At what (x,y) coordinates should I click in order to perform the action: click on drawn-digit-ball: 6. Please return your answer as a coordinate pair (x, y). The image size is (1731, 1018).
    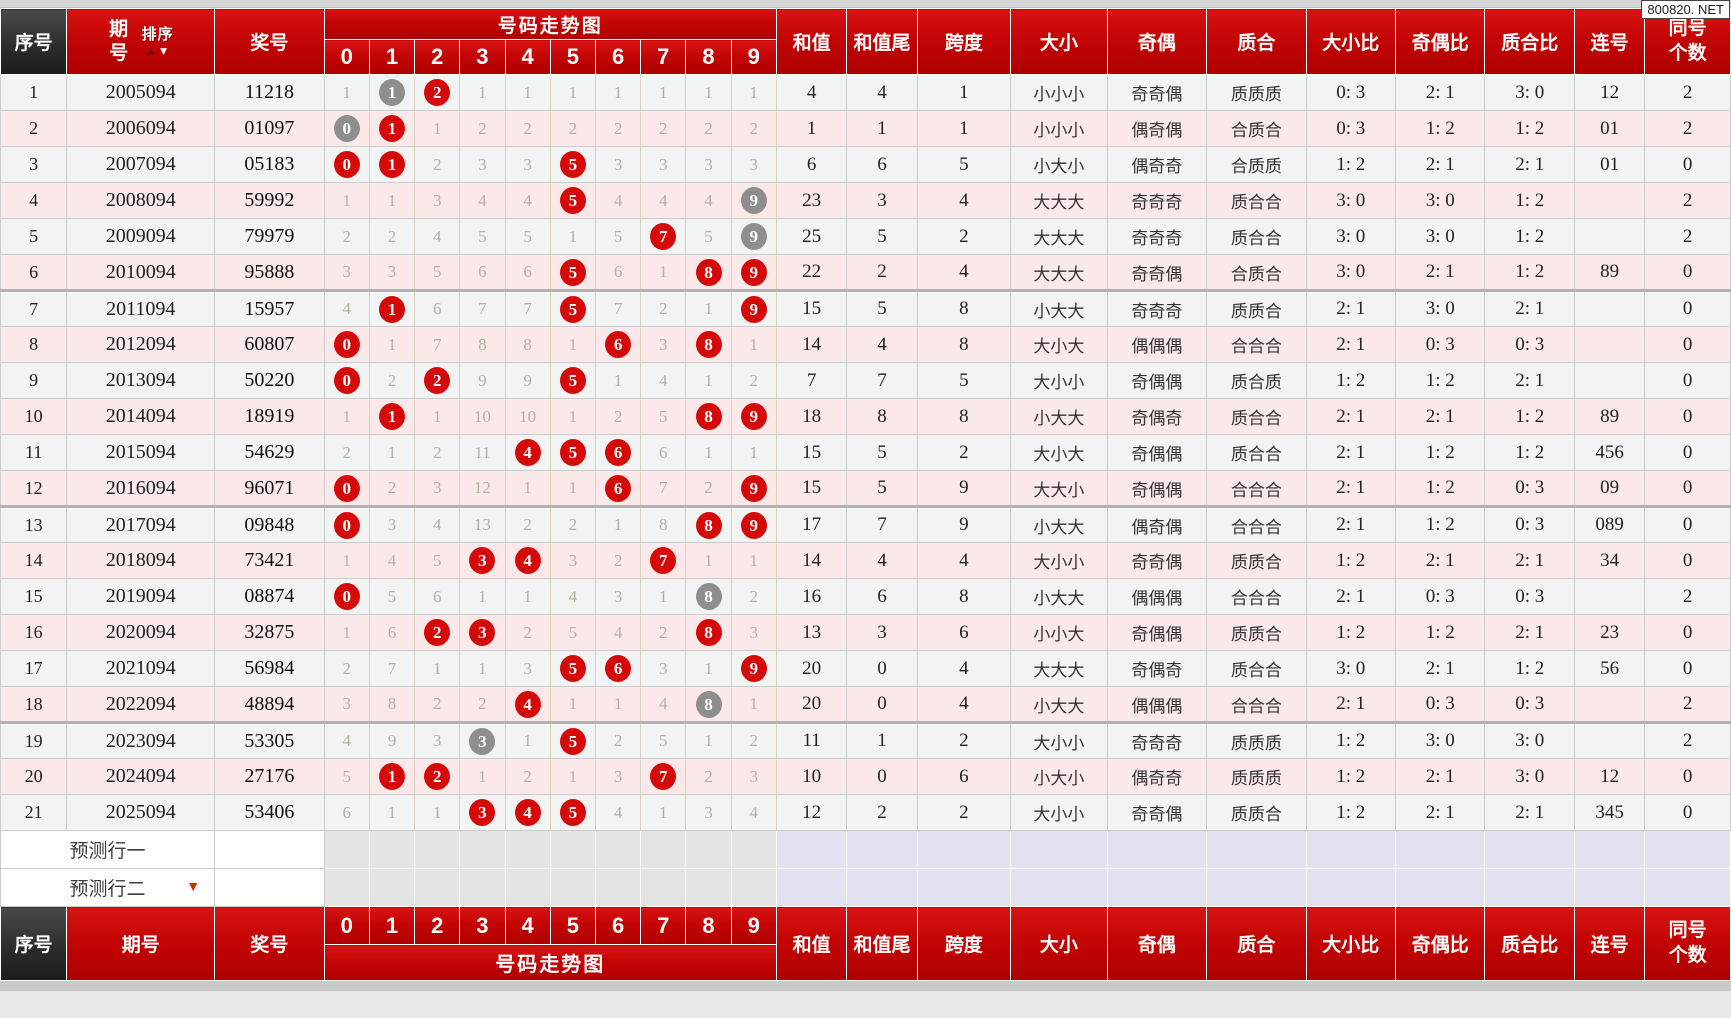
    Looking at the image, I should click on (618, 668).